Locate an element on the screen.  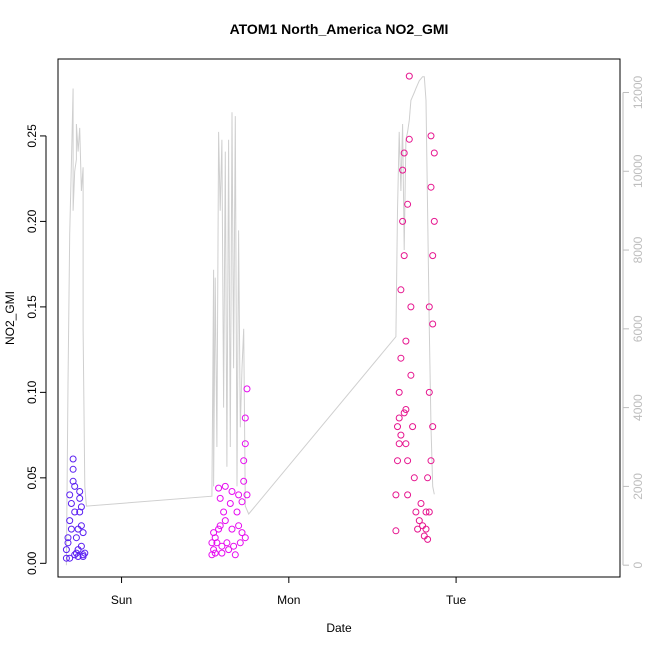
y-tick-label: 0.10 is located at coordinates (32, 392).